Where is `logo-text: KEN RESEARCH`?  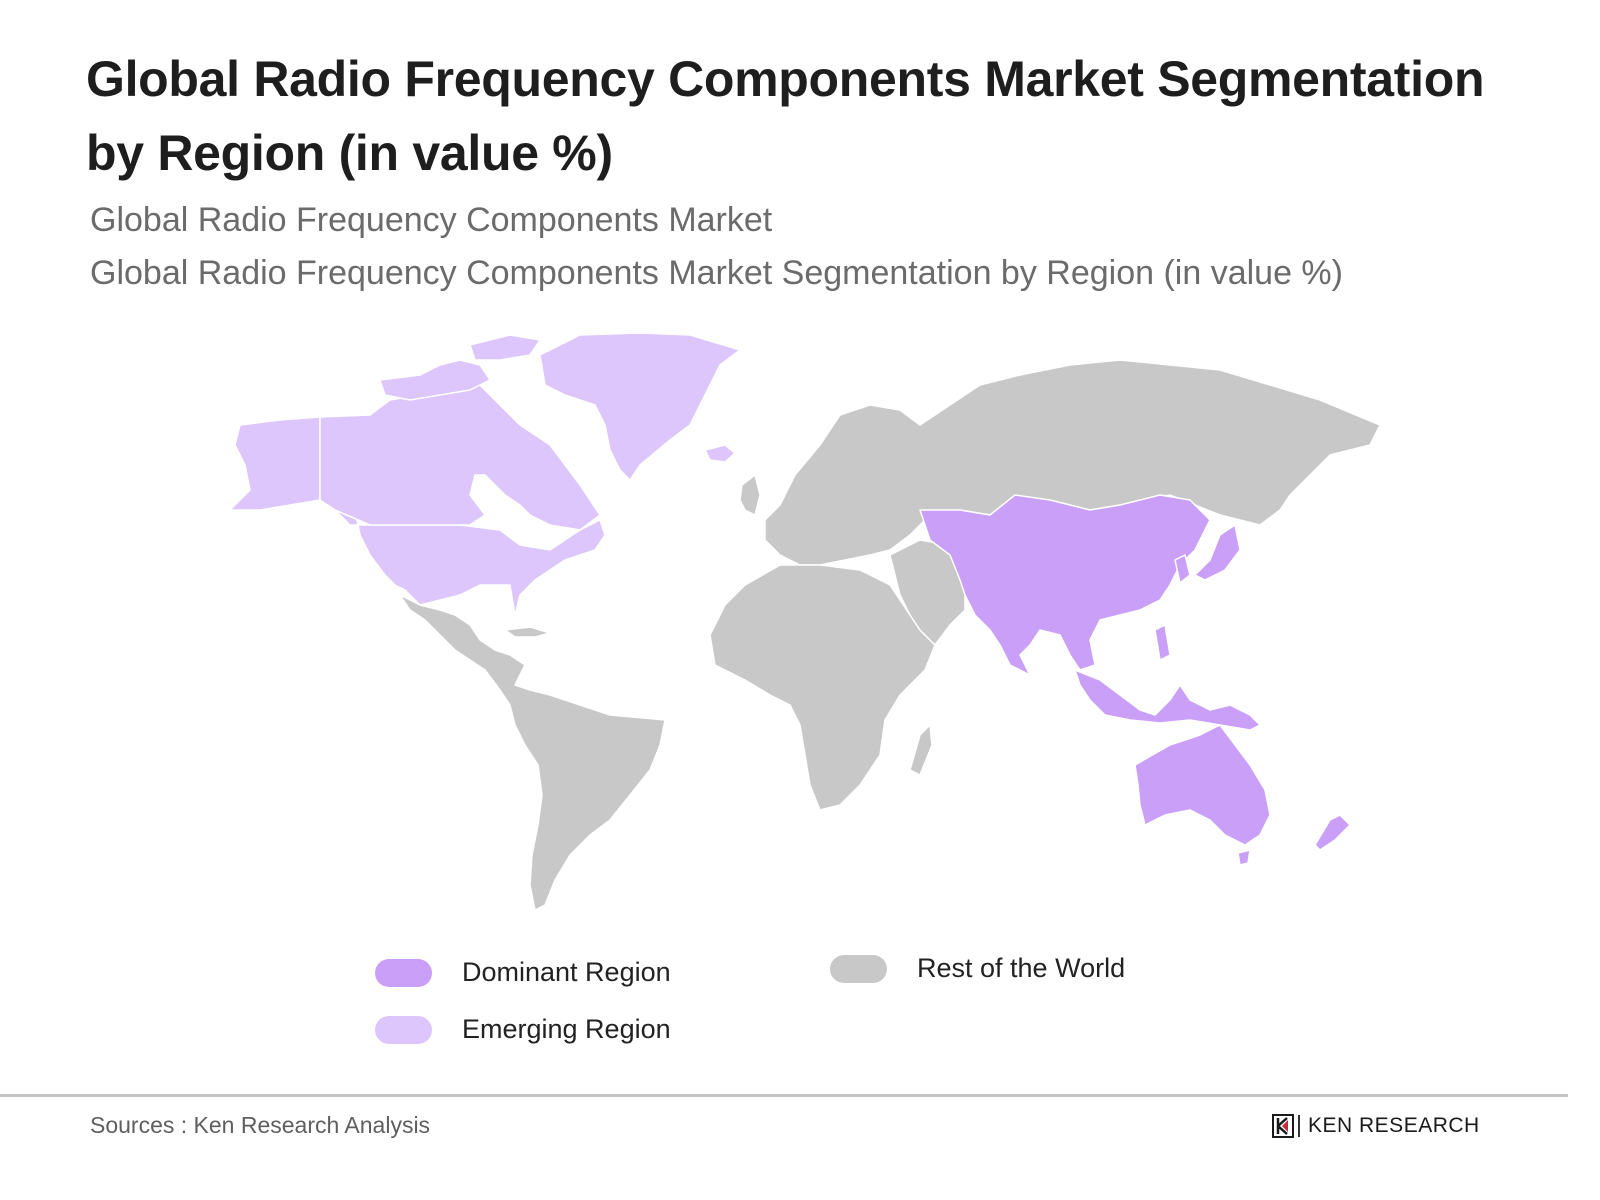
logo-text: KEN RESEARCH is located at coordinates (1394, 1125).